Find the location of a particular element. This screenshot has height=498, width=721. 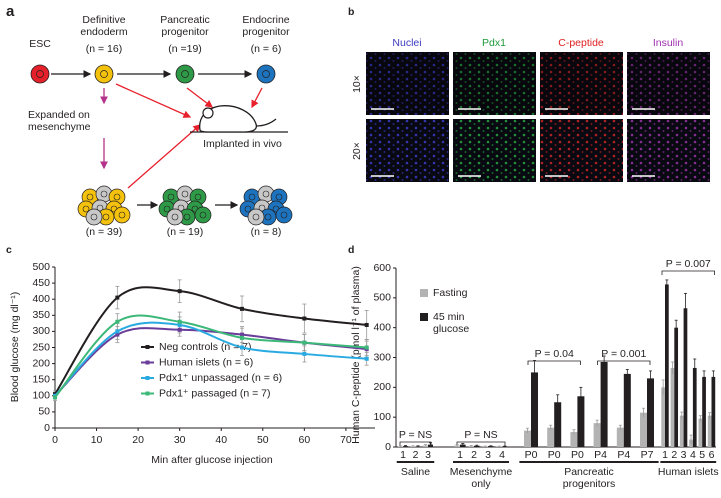

cluster-n: (n = 39) is located at coordinates (104, 232).